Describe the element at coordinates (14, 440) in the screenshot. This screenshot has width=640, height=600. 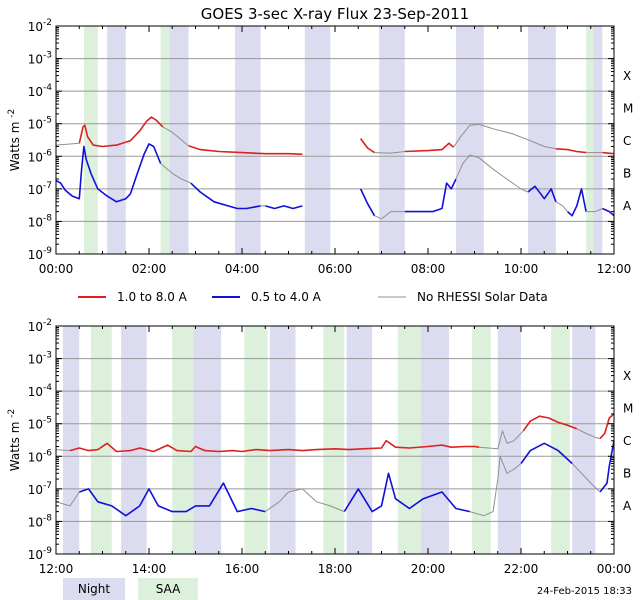
I see `y-axis-label: Watts m -2` at that location.